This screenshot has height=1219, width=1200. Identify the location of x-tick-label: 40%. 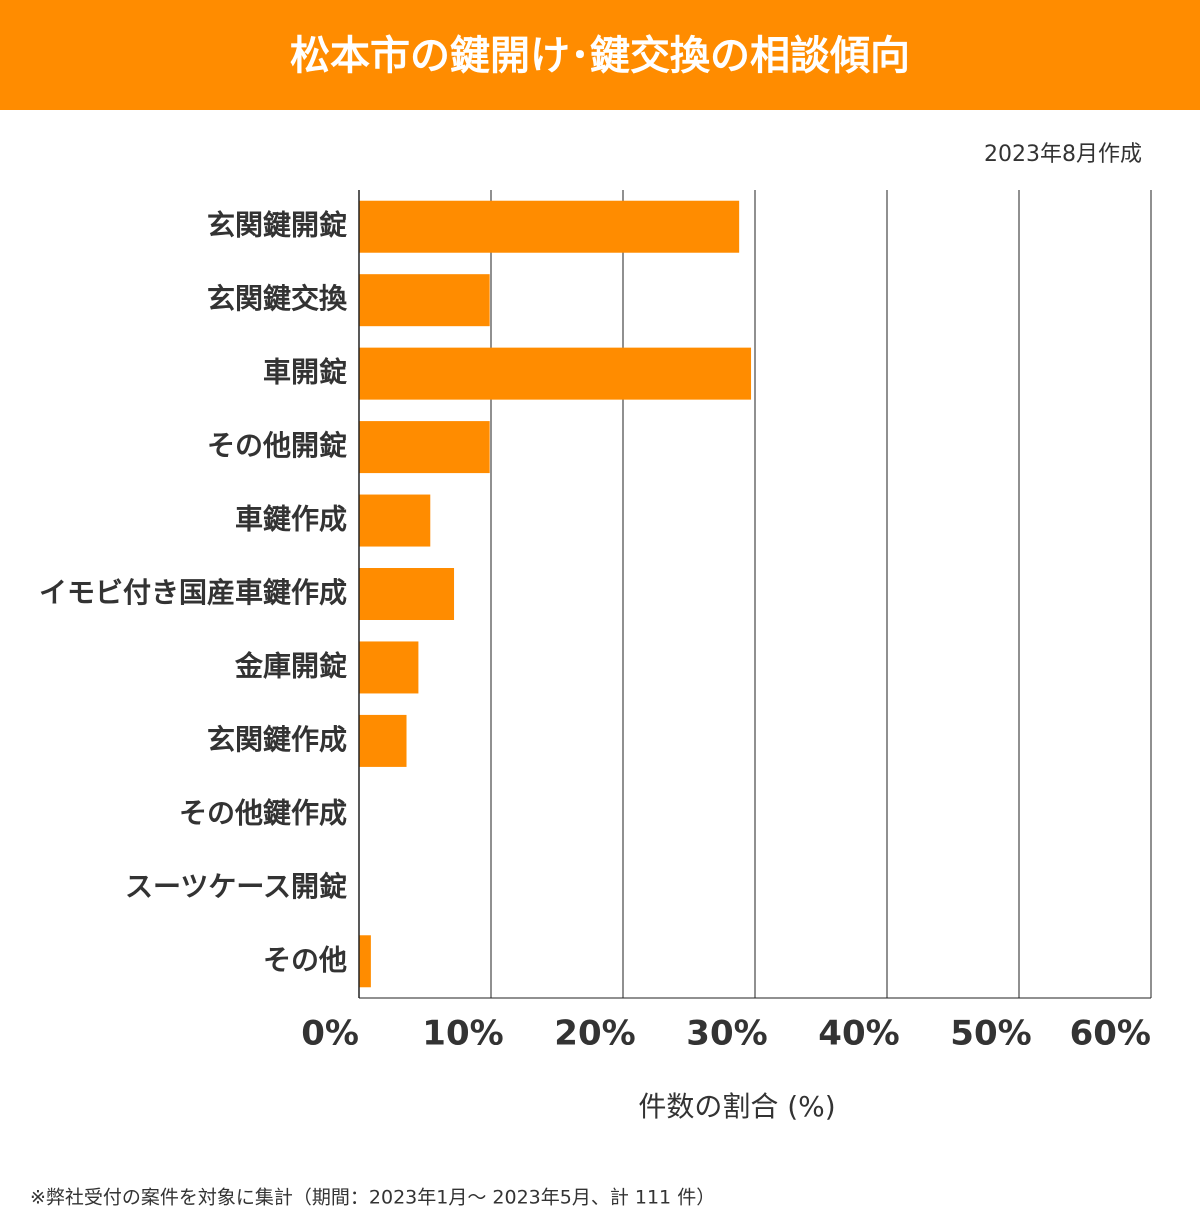
(858, 1034).